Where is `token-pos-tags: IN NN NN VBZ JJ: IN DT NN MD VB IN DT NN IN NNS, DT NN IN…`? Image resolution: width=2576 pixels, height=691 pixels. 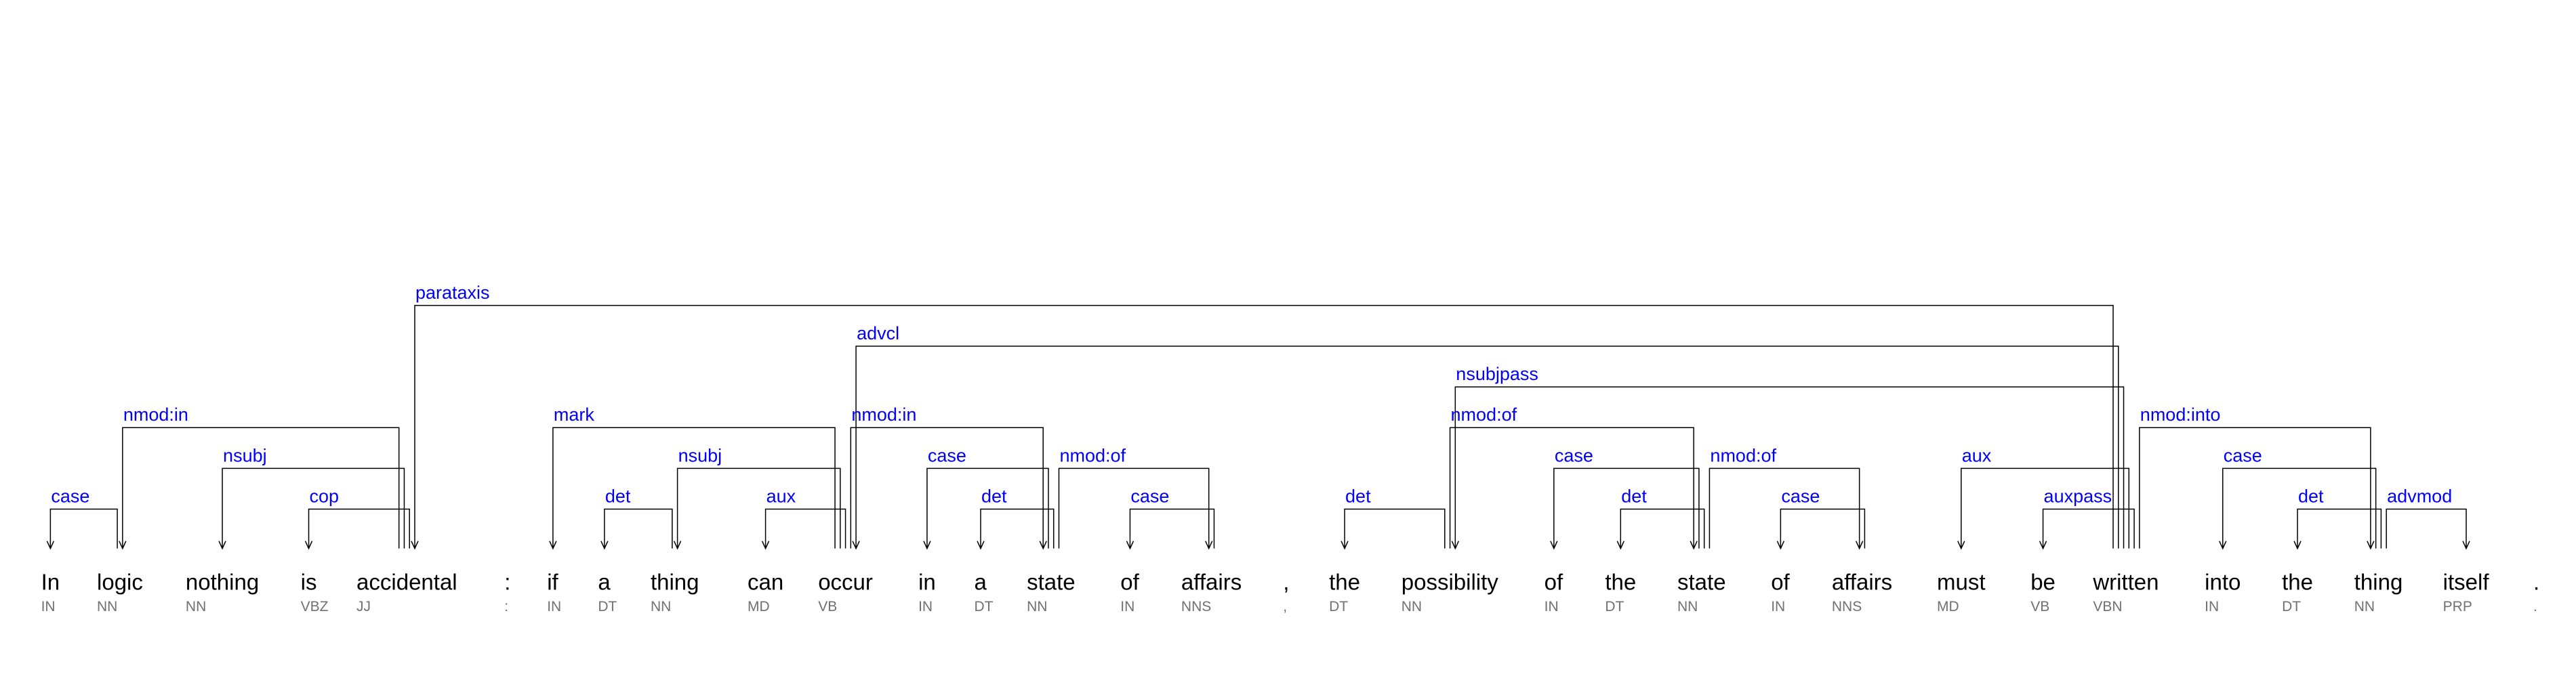 token-pos-tags: IN NN NN VBZ JJ: IN DT NN MD VB IN DT NN IN NNS, DT NN IN… is located at coordinates (1289, 606).